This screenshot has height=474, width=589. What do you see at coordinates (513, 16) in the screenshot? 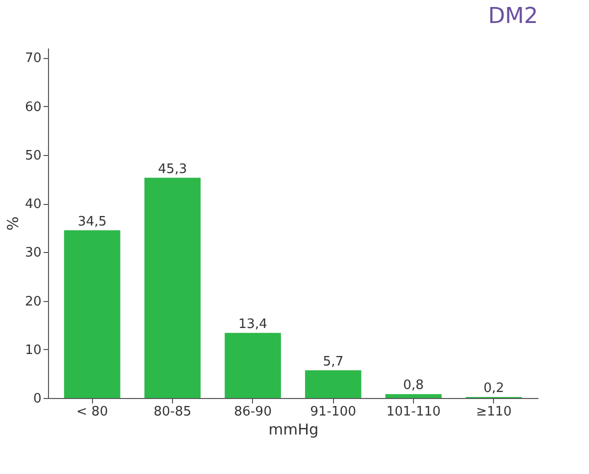
I see `chart-title: DM2` at bounding box center [513, 16].